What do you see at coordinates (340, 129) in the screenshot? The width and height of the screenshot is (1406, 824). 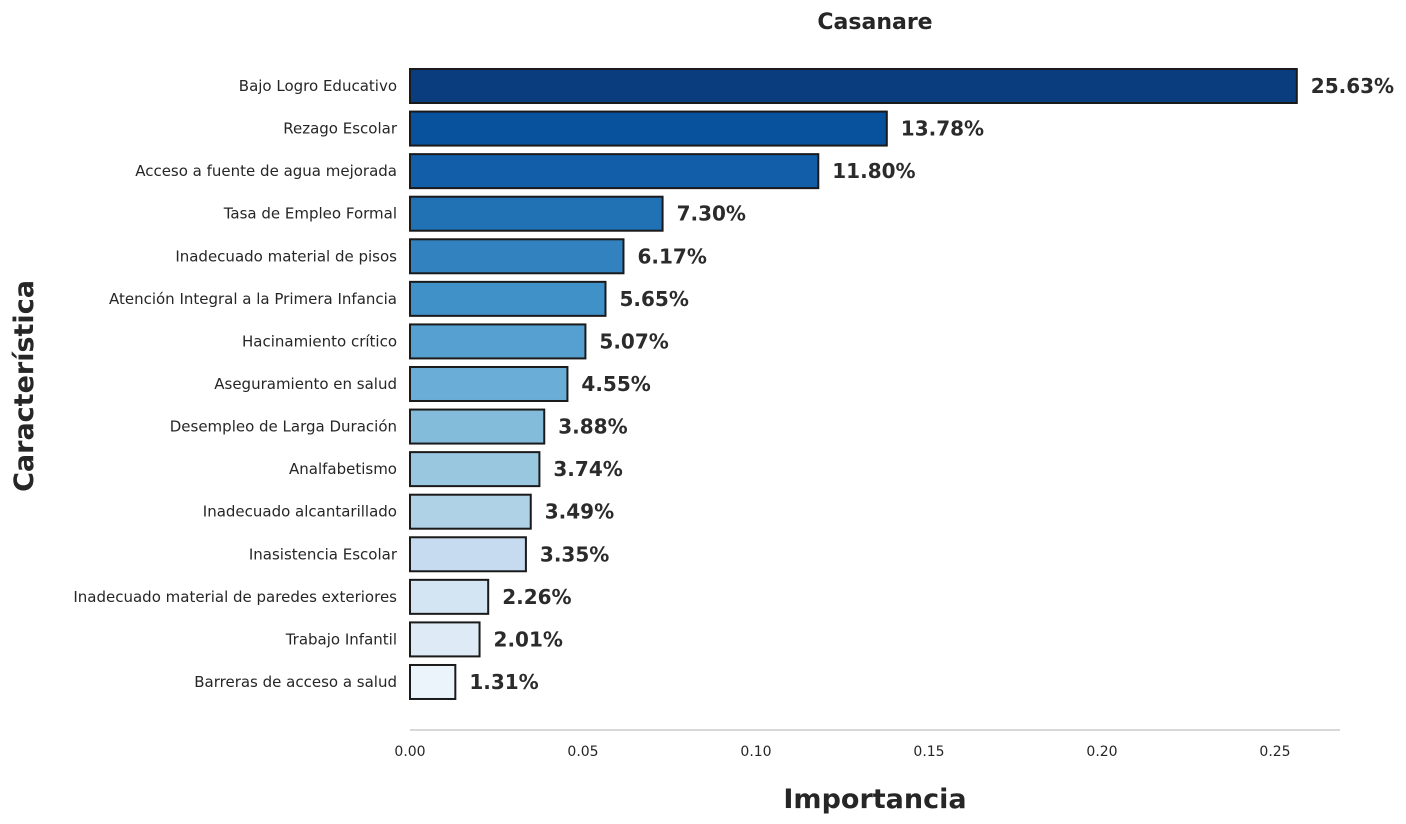 I see `category-label-1: Rezago Escolar` at bounding box center [340, 129].